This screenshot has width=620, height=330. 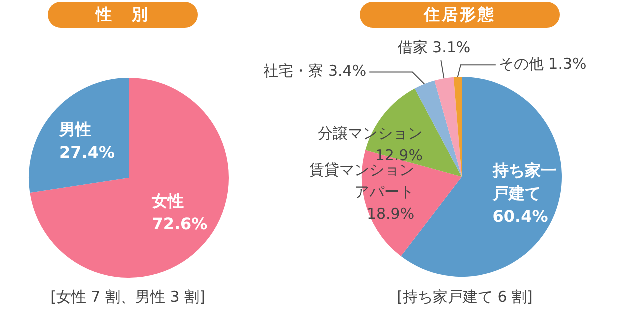 I want to click on chart-title: 住居形態, so click(x=460, y=15).